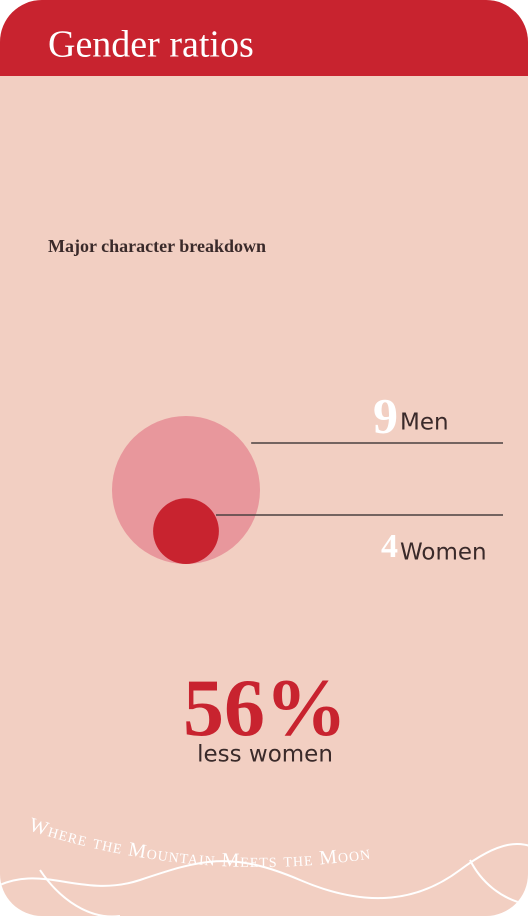  I want to click on chart-title: Gender ratios, so click(151, 45).